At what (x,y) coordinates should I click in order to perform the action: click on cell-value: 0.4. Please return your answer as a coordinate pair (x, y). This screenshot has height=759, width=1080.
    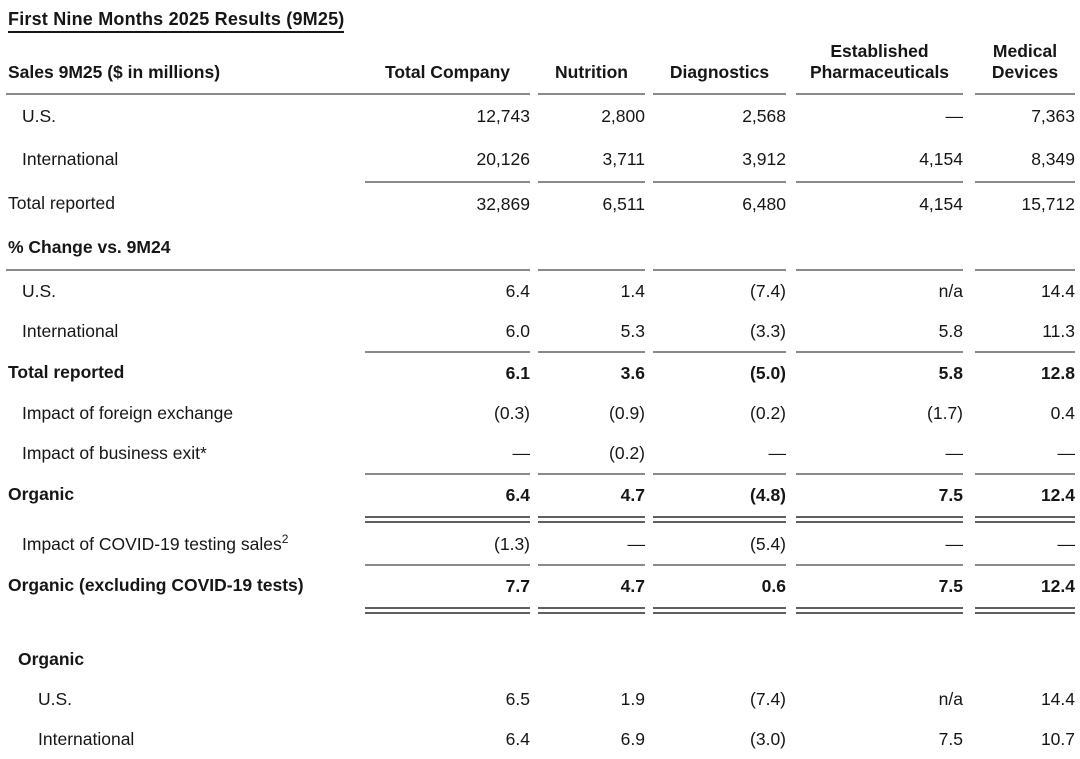
    Looking at the image, I should click on (1062, 412).